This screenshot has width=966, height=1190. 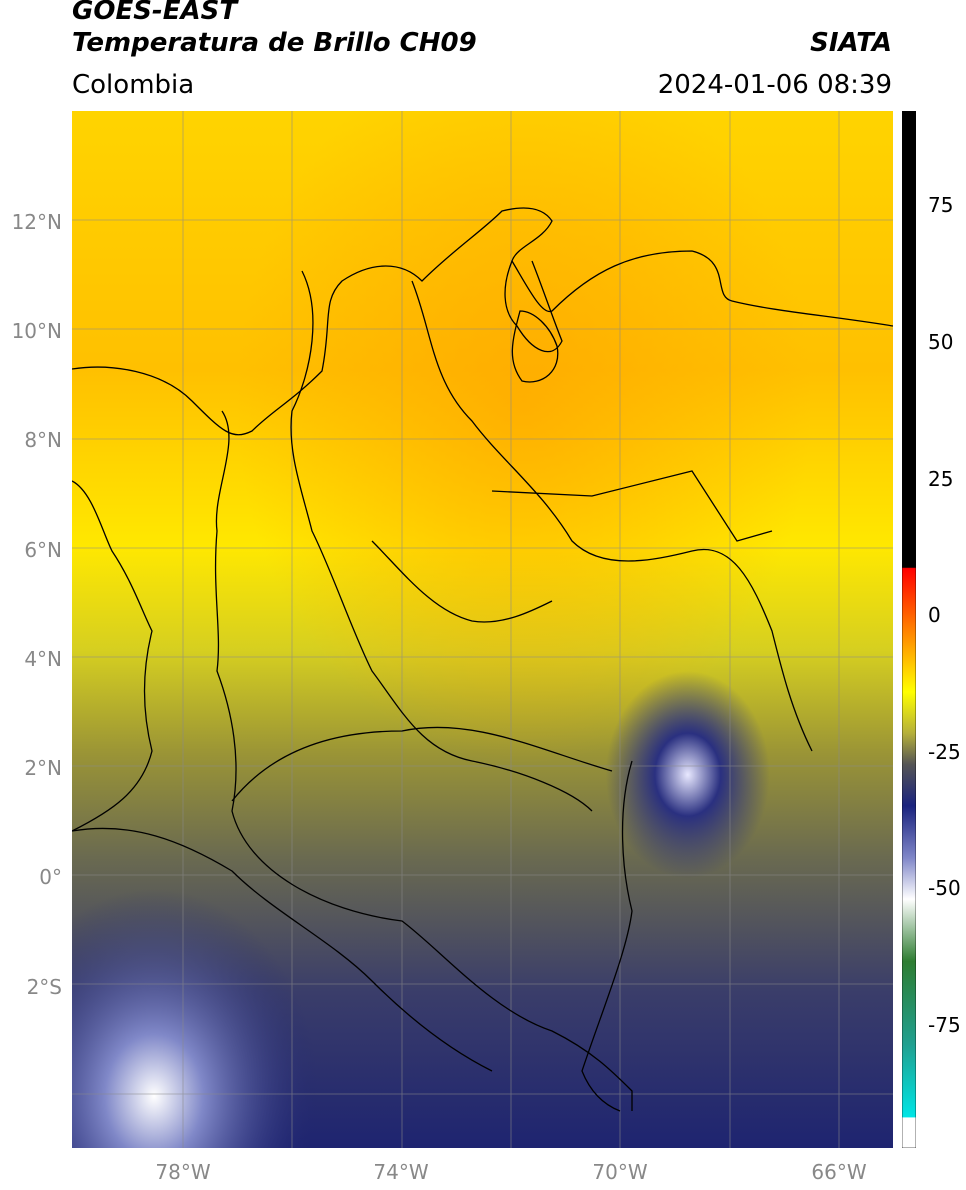 What do you see at coordinates (944, 1025) in the screenshot?
I see `colorbar-tick-neg75: -75` at bounding box center [944, 1025].